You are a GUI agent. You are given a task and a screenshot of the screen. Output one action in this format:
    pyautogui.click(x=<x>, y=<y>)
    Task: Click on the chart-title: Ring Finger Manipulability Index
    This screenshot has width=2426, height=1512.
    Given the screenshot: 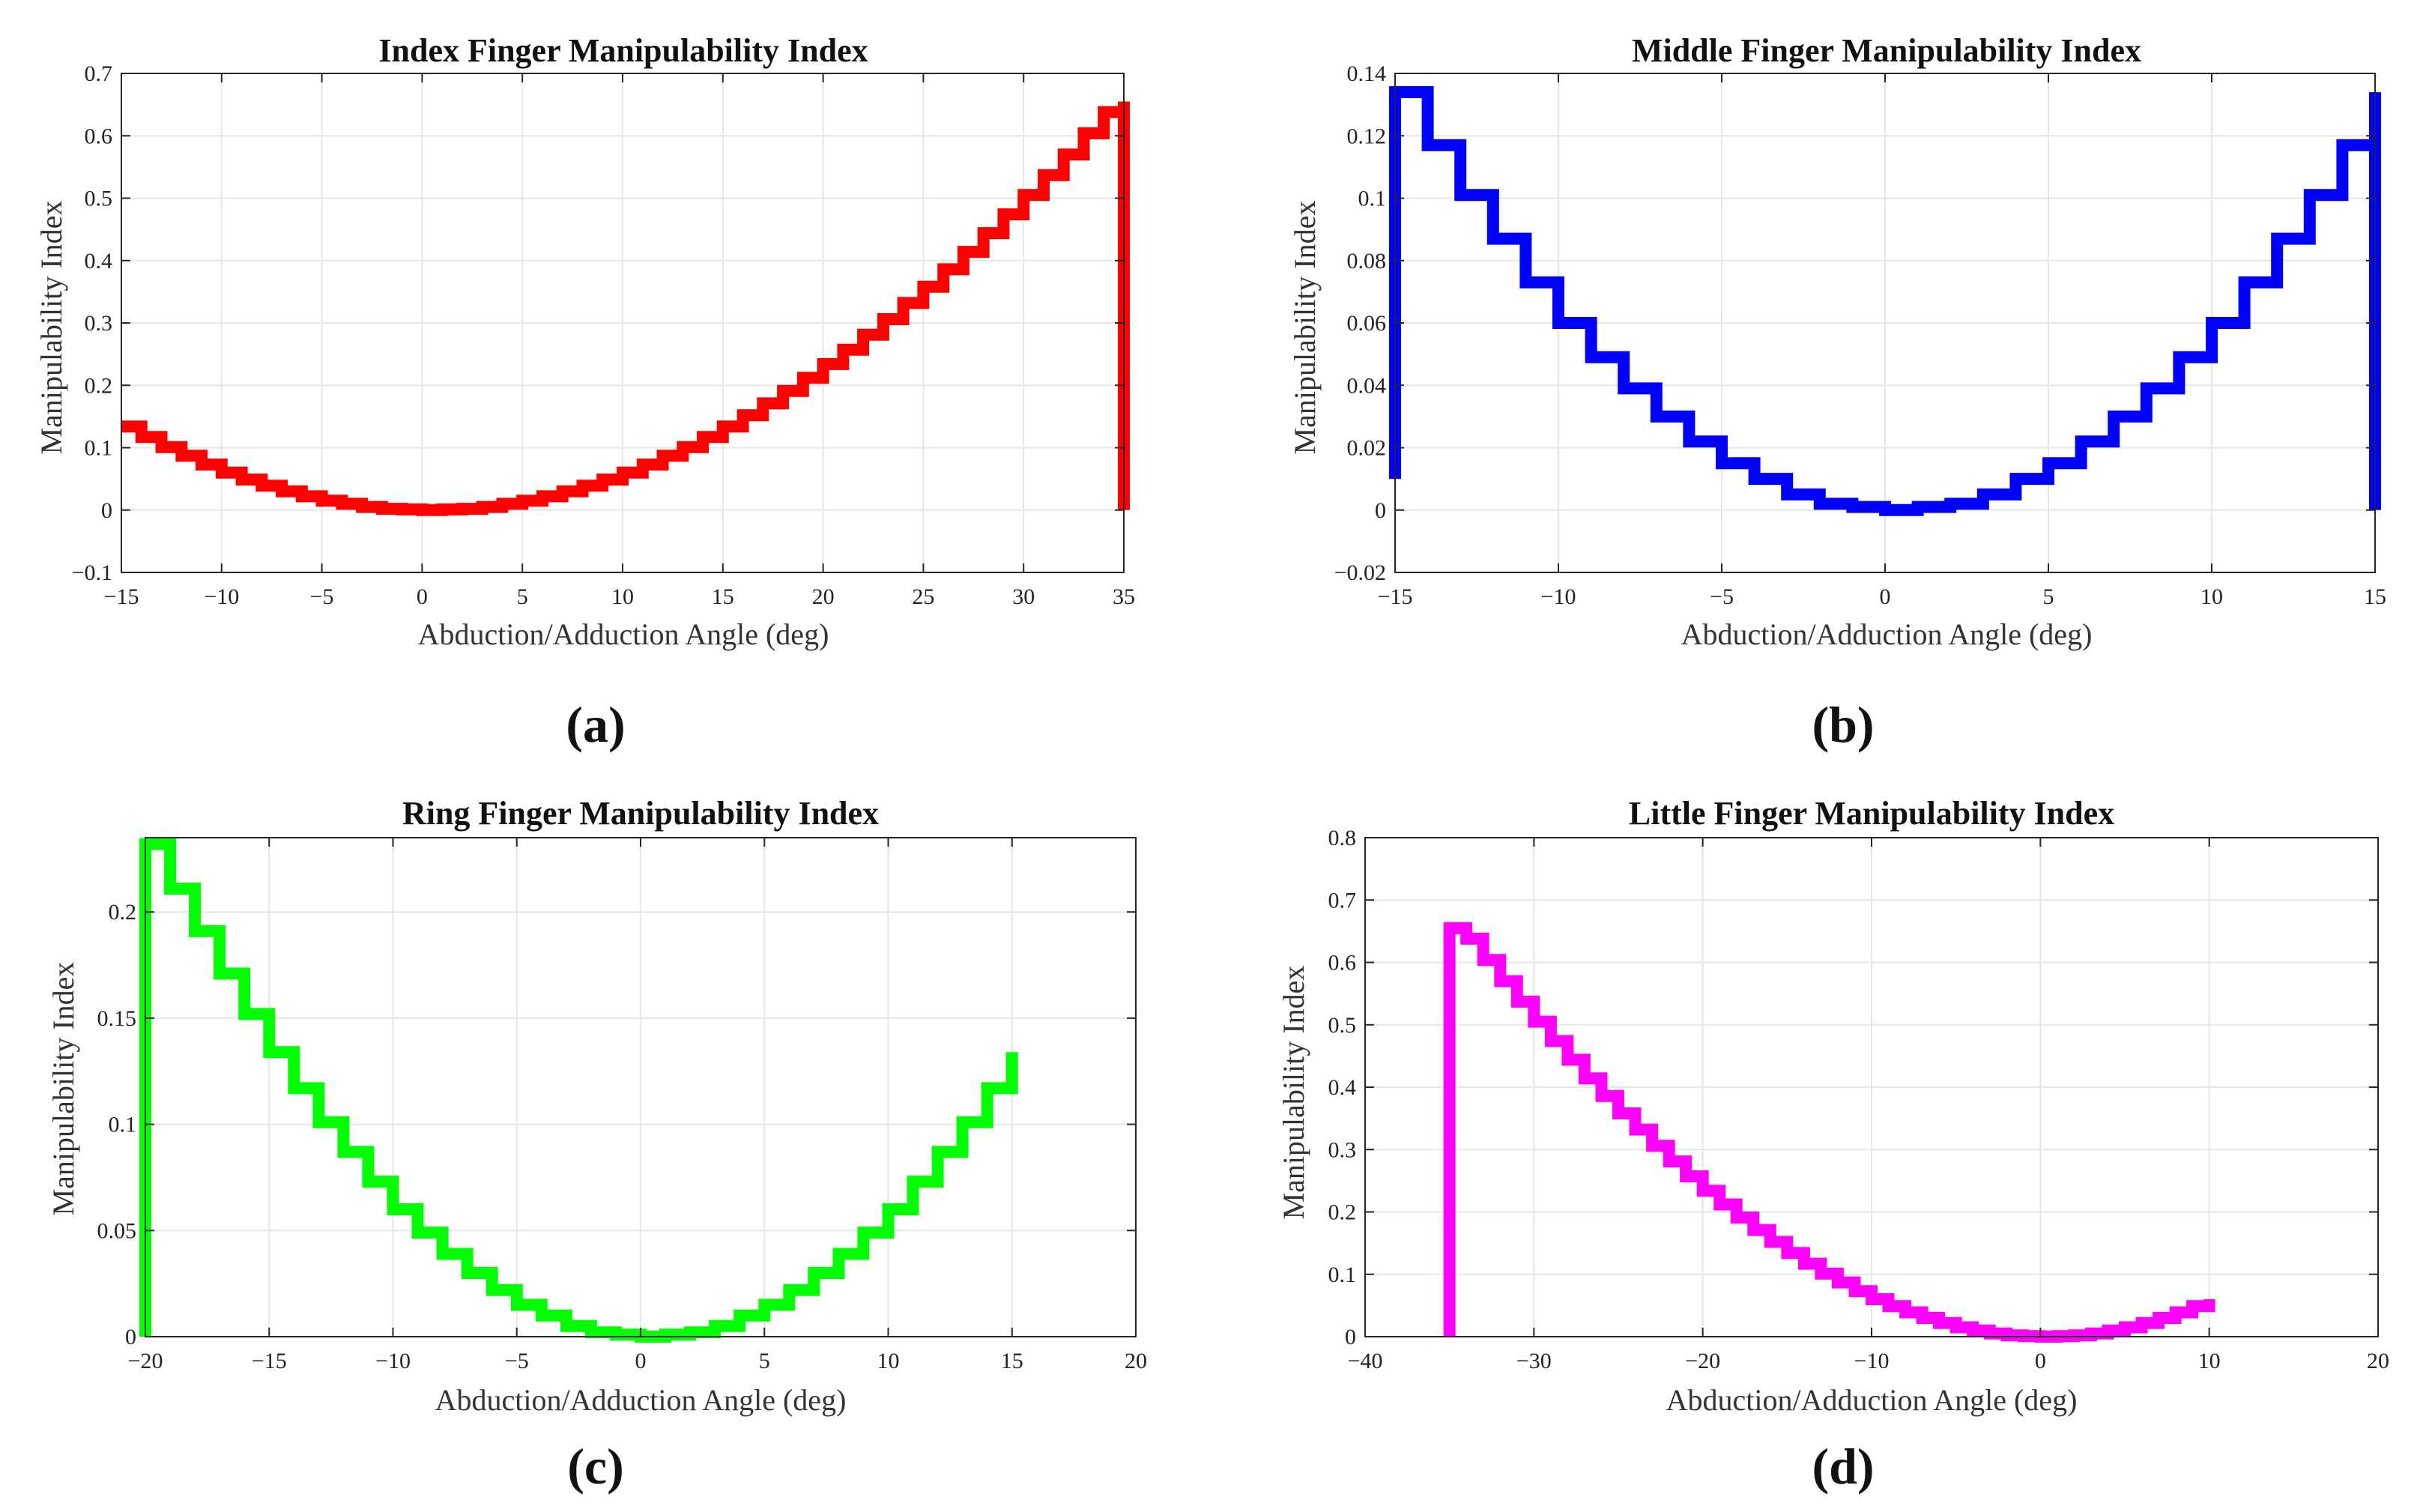 What is the action you would take?
    pyautogui.click(x=640, y=813)
    